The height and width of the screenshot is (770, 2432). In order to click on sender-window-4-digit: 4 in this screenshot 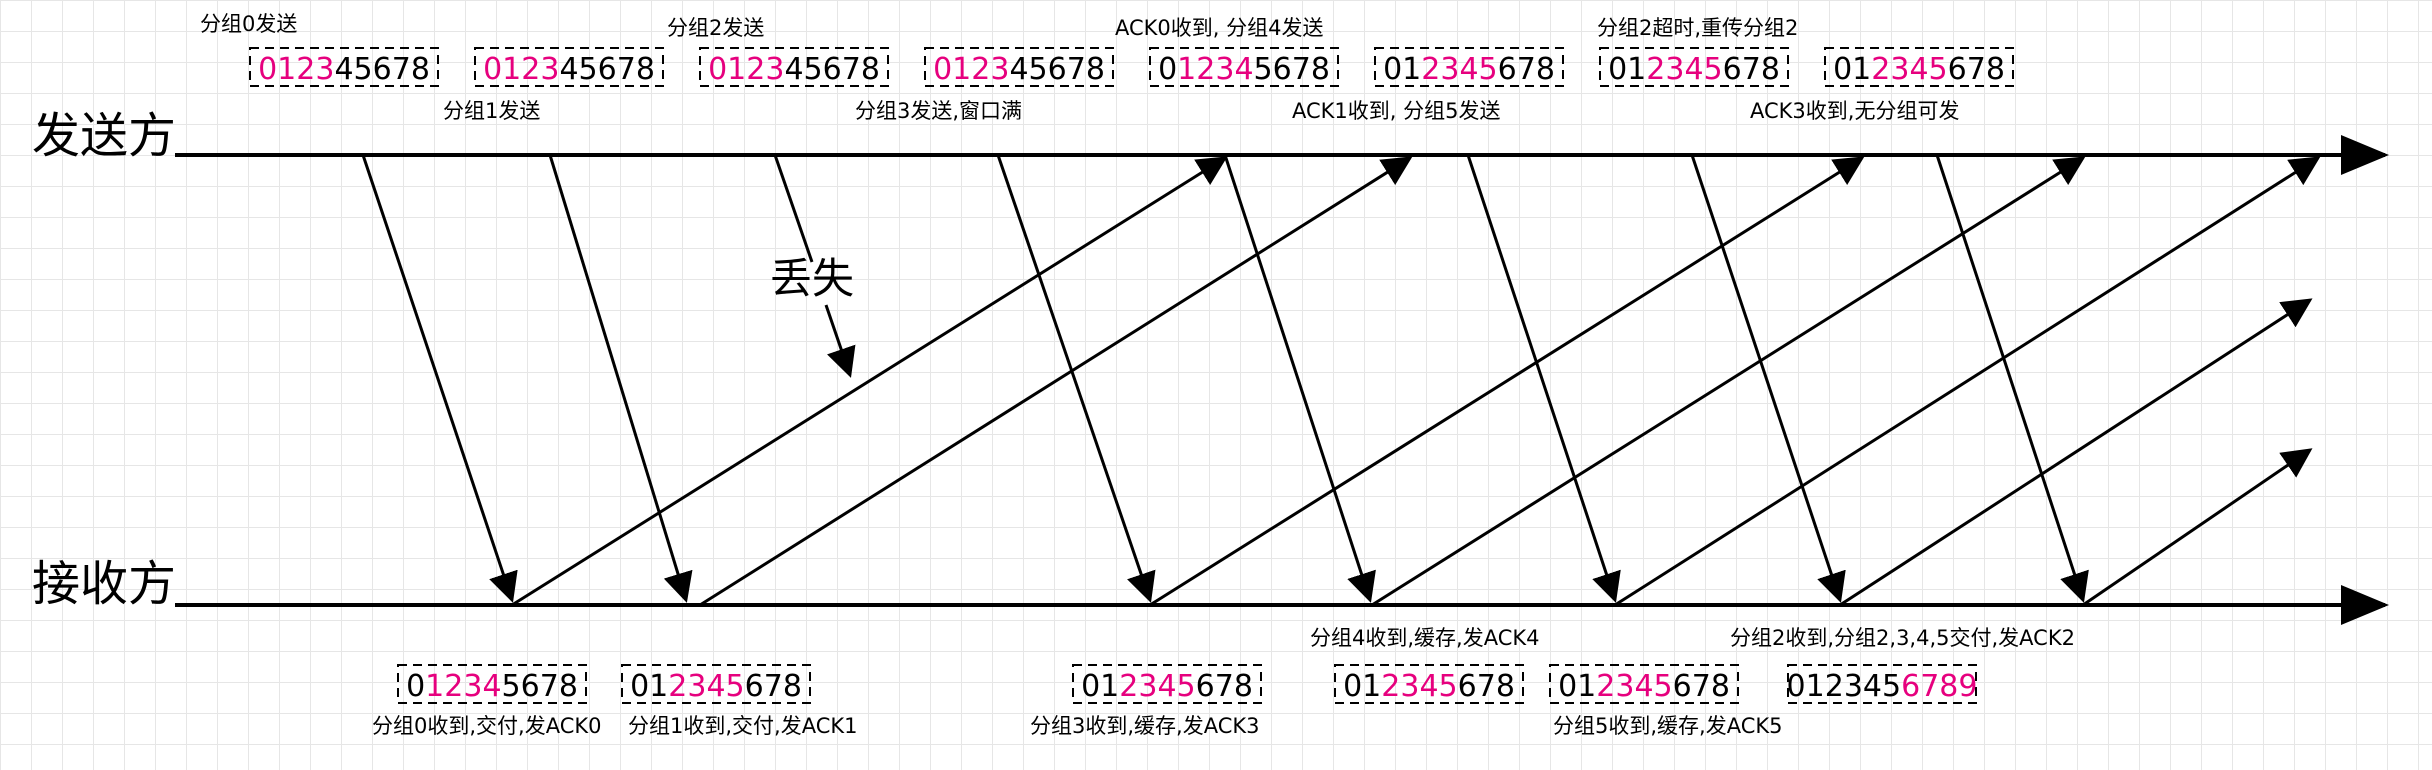, I will do `click(1243, 69)`.